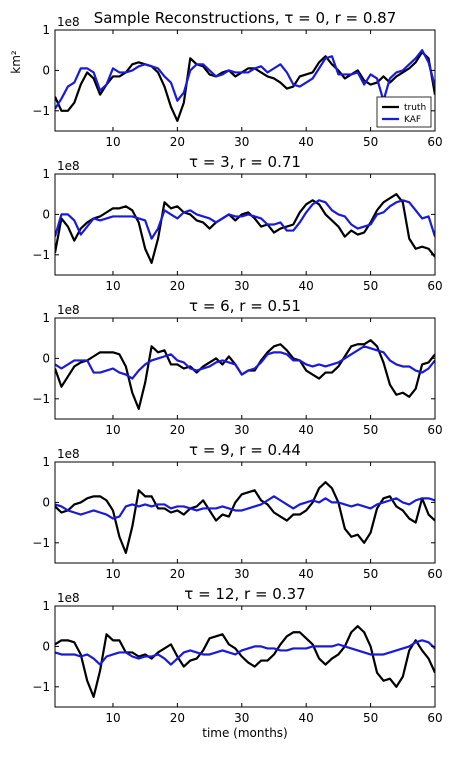 Image resolution: width=458 pixels, height=763 pixels. Describe the element at coordinates (245, 733) in the screenshot. I see `x-axis-label: time (months)` at that location.